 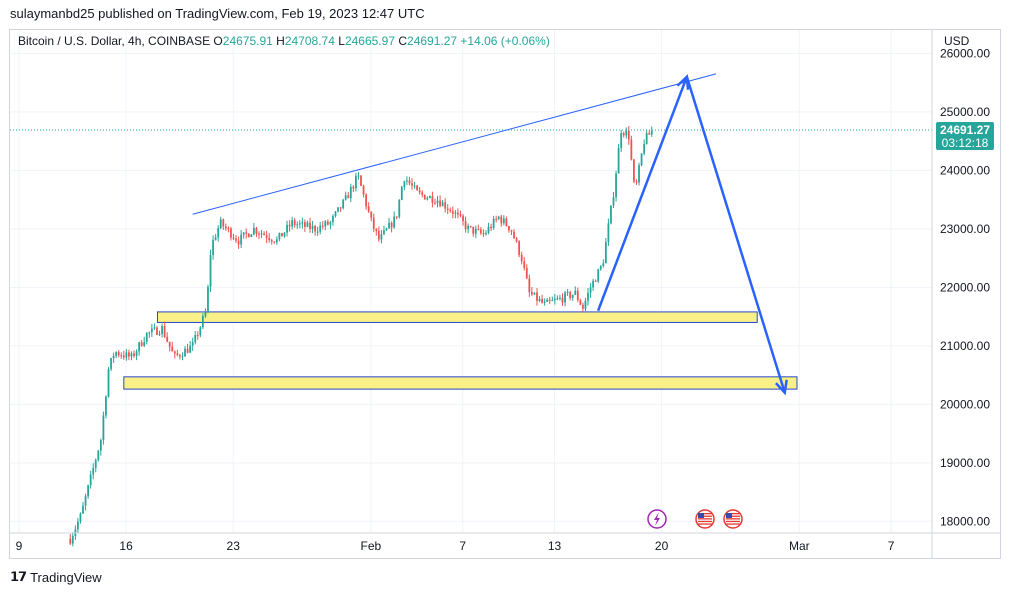 I want to click on time-tick-label: Mar, so click(x=799, y=546).